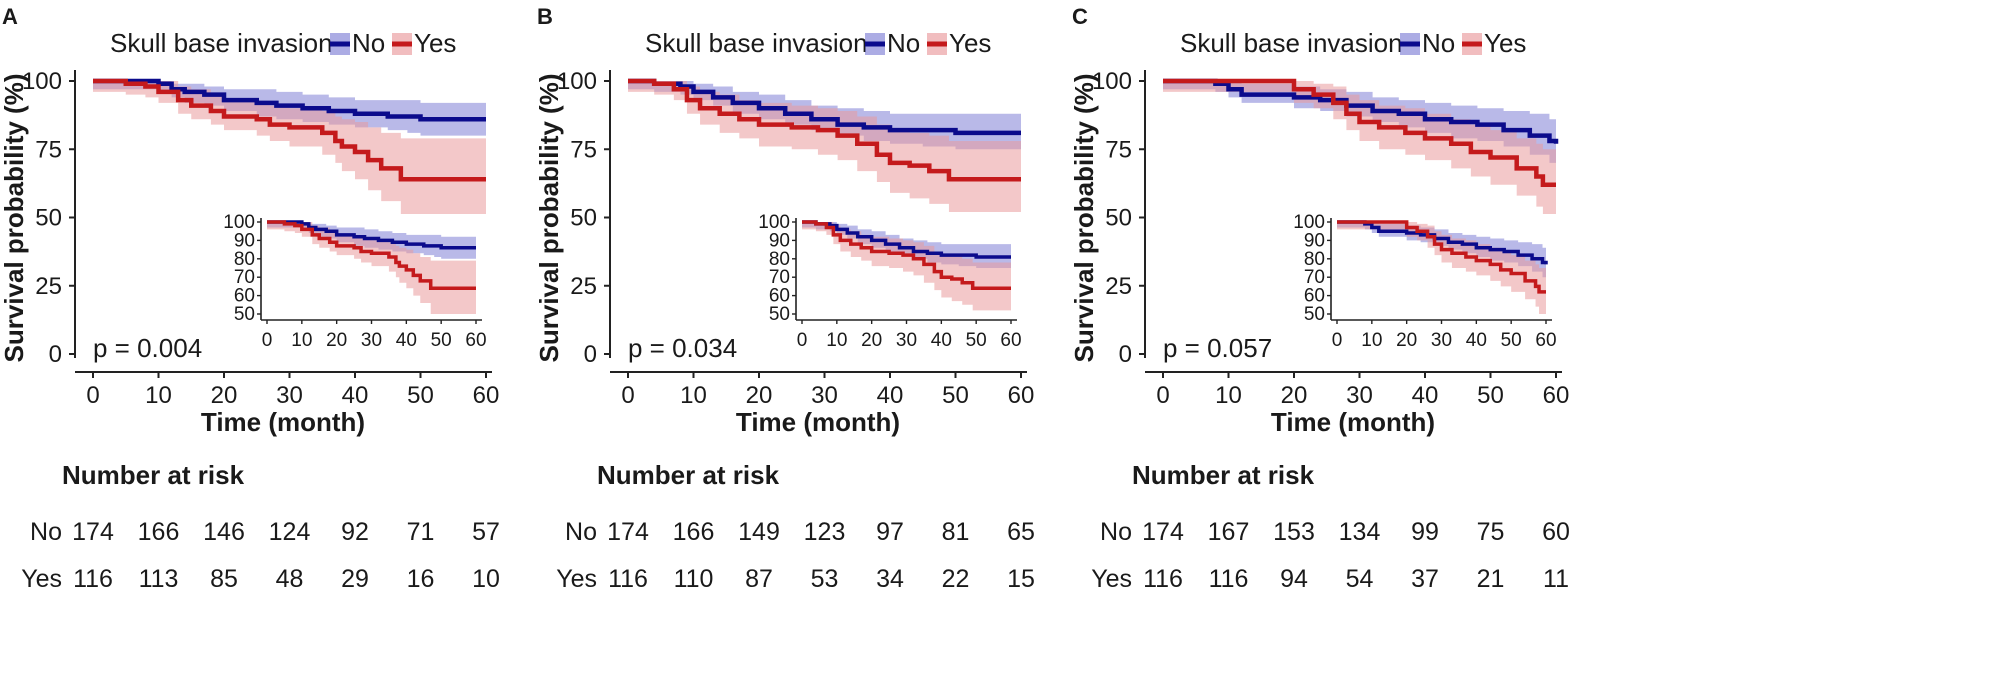 This screenshot has height=679, width=2008. Describe the element at coordinates (1438, 43) in the screenshot. I see `legend-label-no: No` at that location.